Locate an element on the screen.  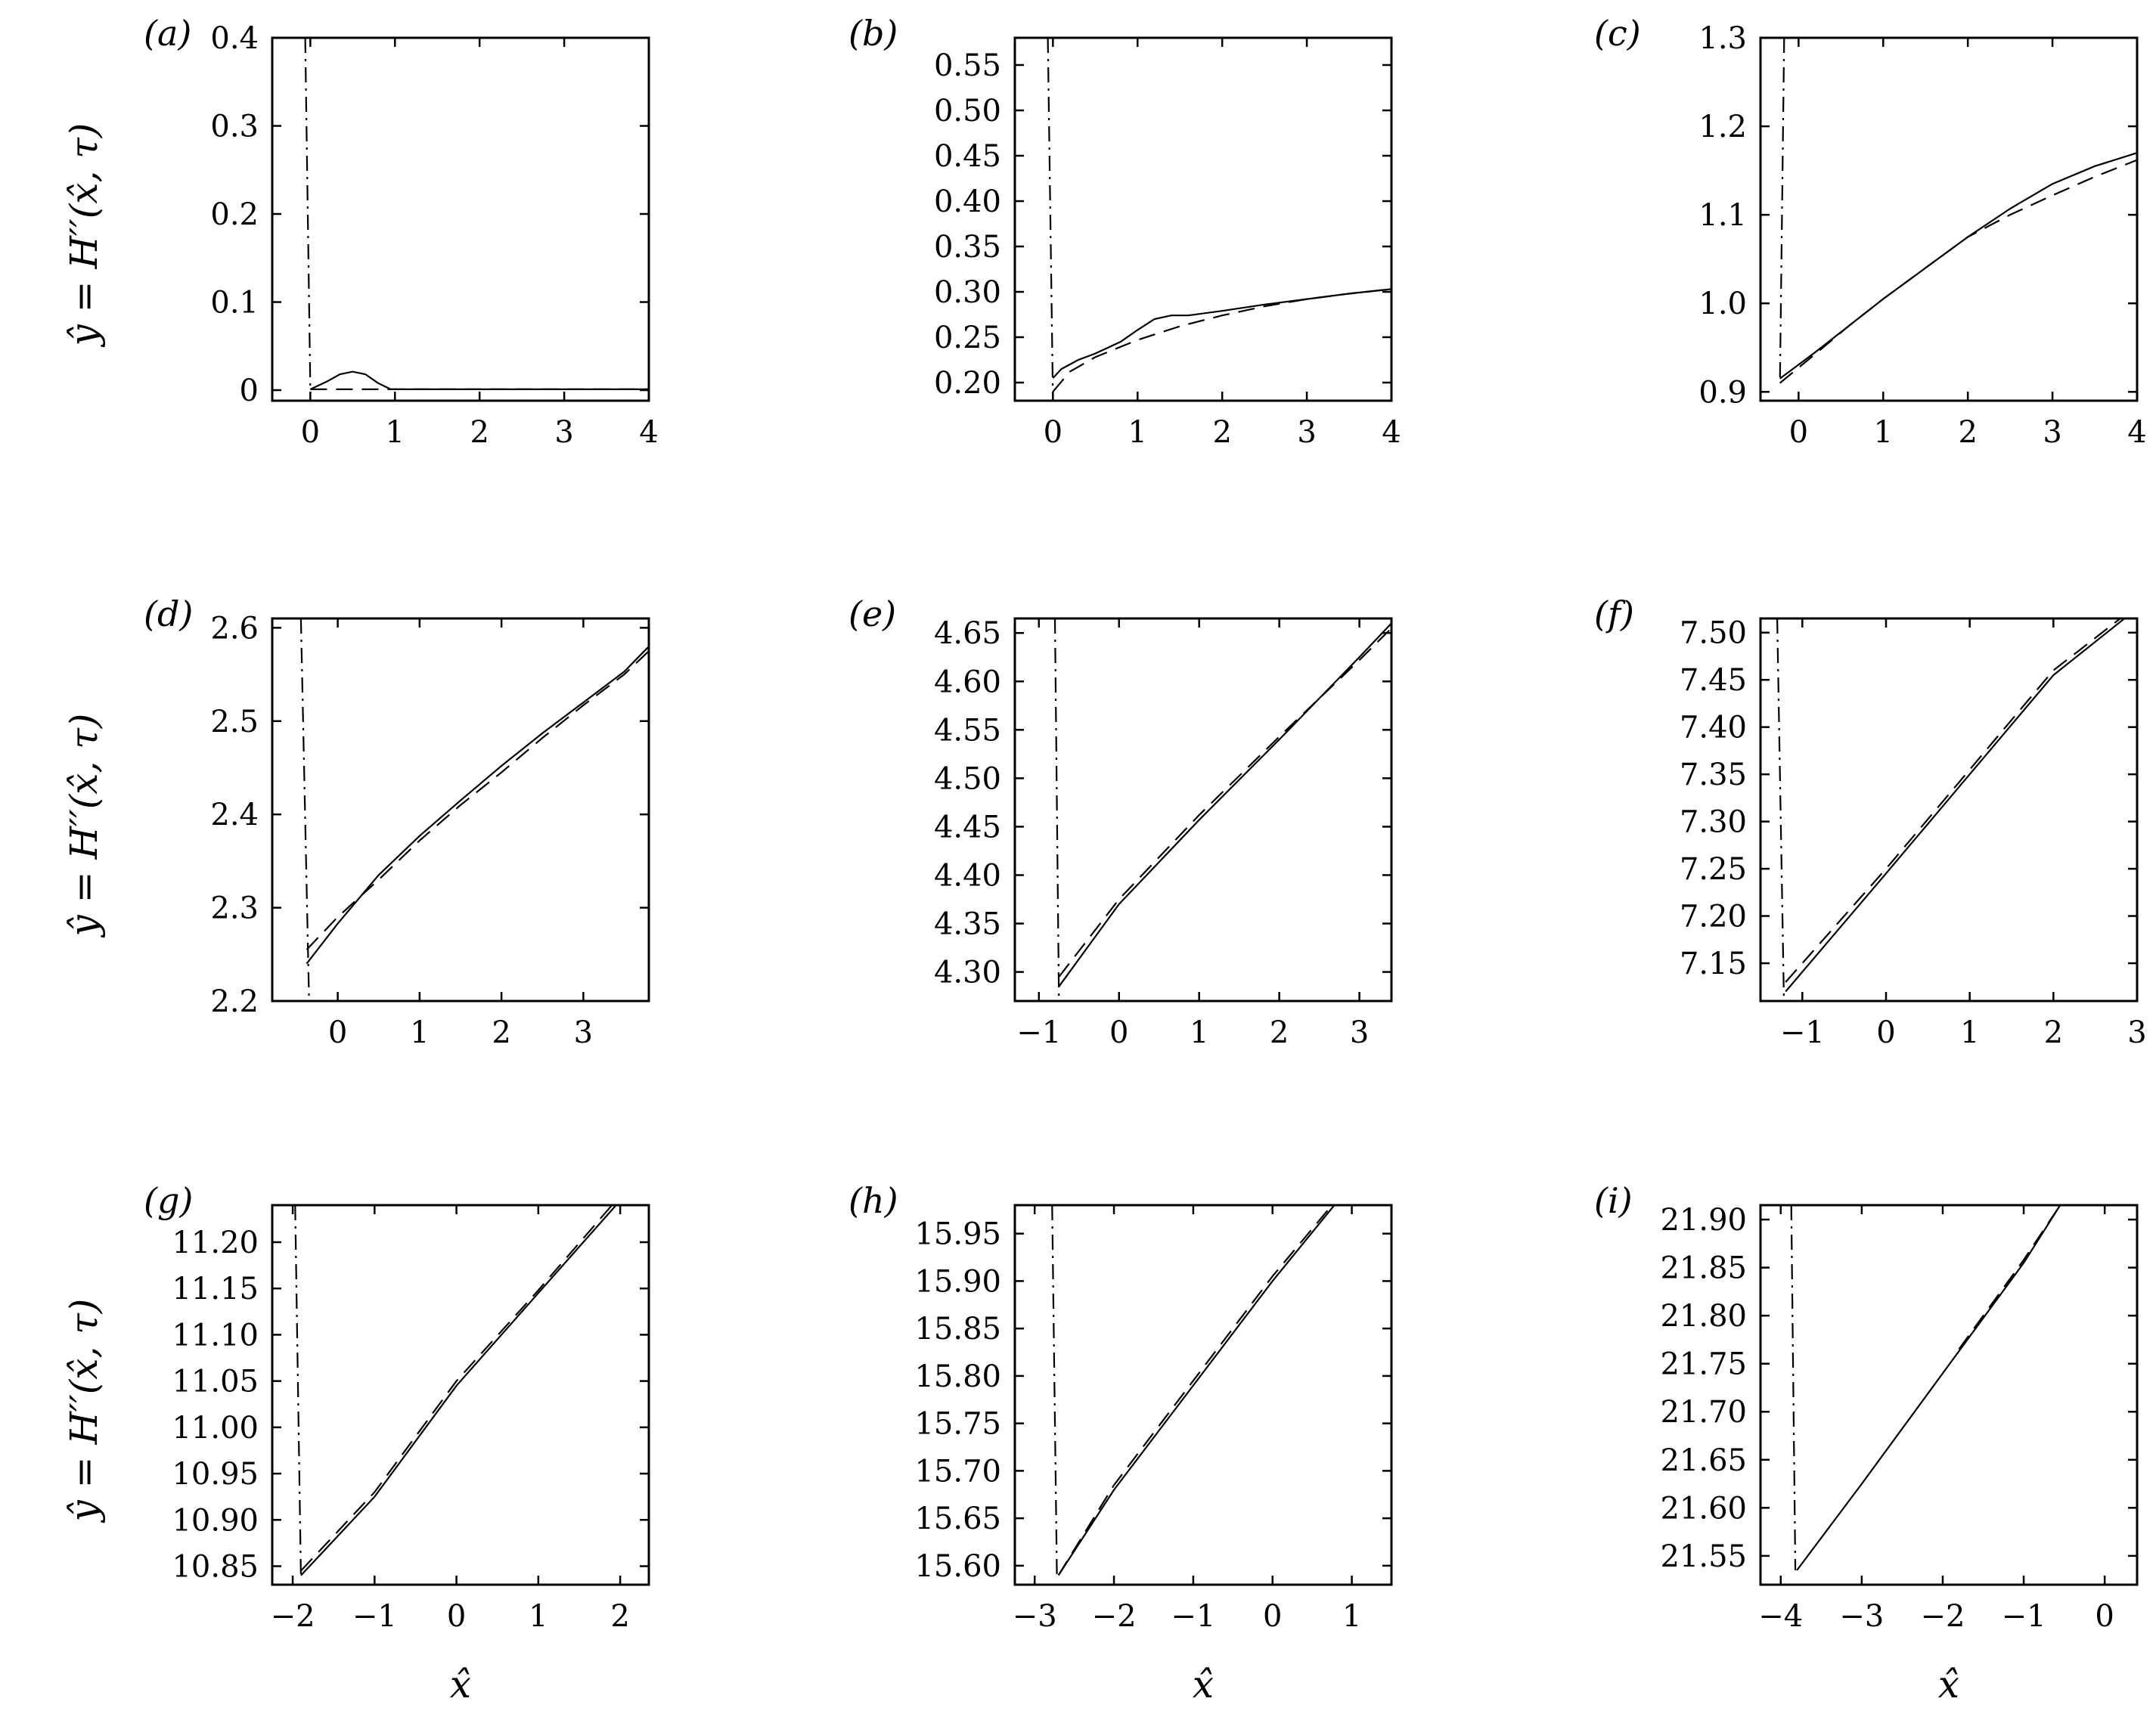
y-tick-label: 0.1 is located at coordinates (234, 303).